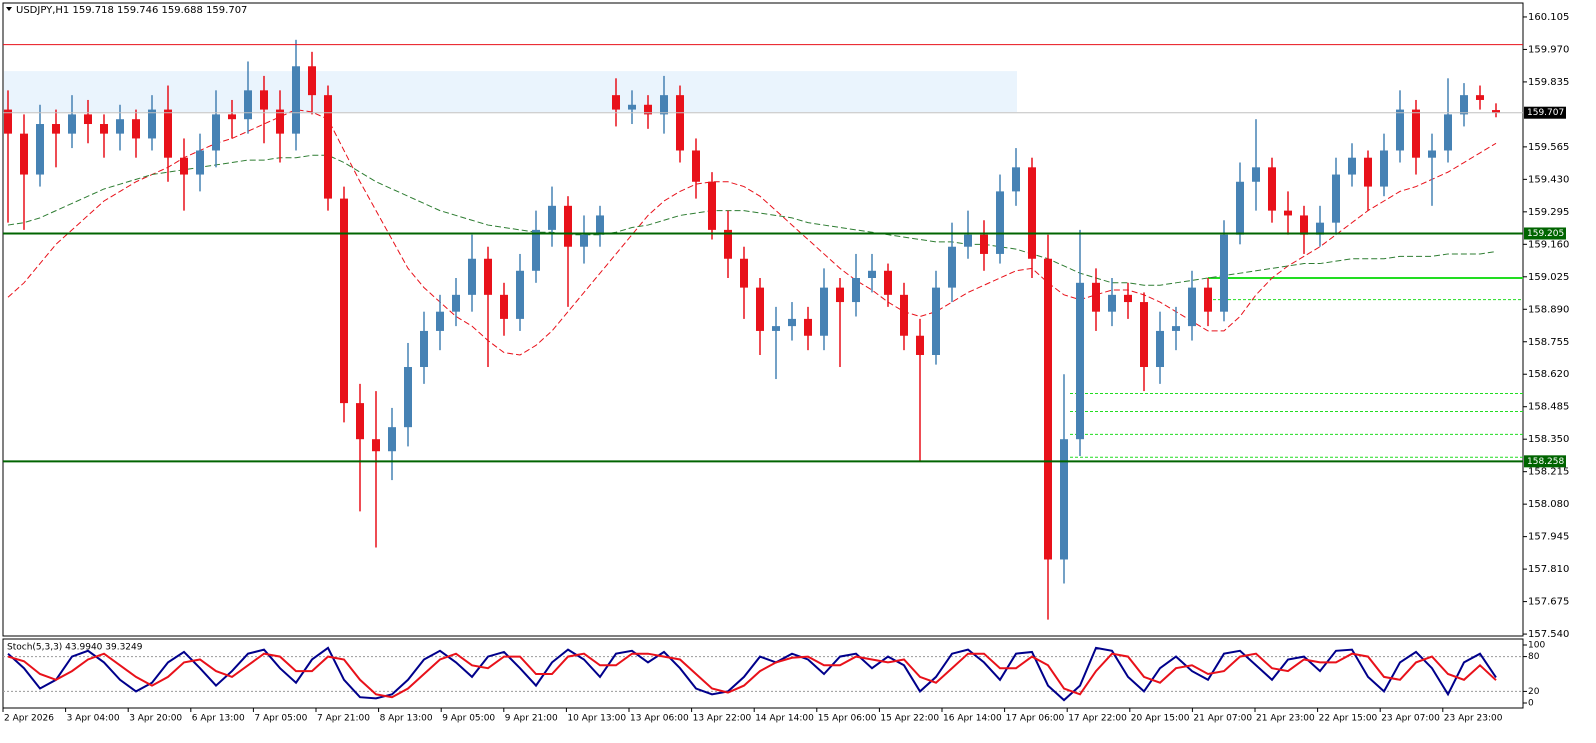 The width and height of the screenshot is (1596, 743). What do you see at coordinates (280, 719) in the screenshot?
I see `x-tick-label: 7 Apr 05:00` at bounding box center [280, 719].